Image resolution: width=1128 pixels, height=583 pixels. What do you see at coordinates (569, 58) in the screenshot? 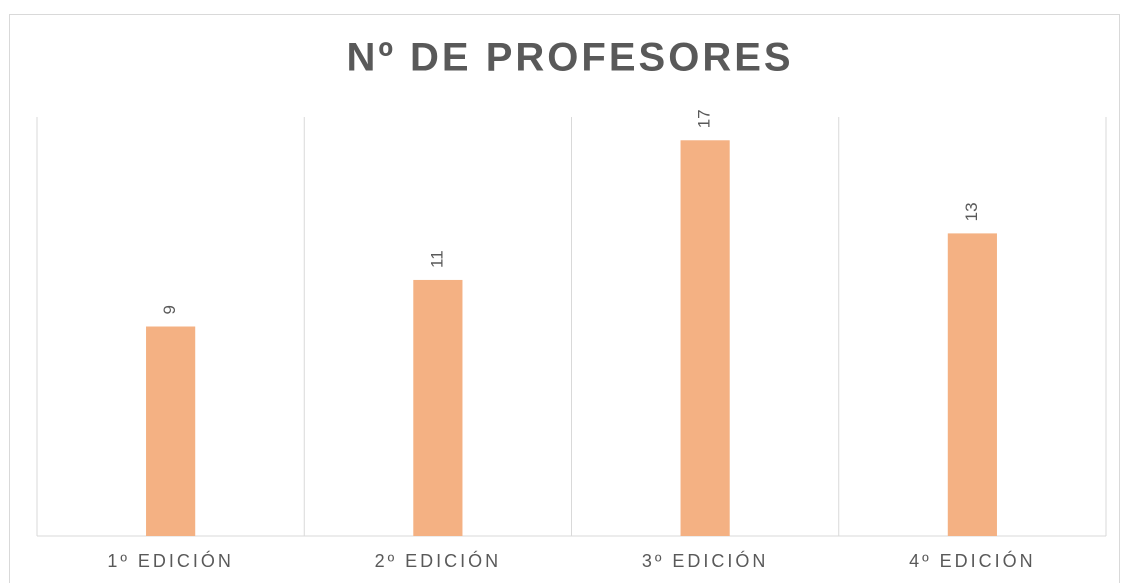
I see `chart-title: Nº DE PROFESORES` at bounding box center [569, 58].